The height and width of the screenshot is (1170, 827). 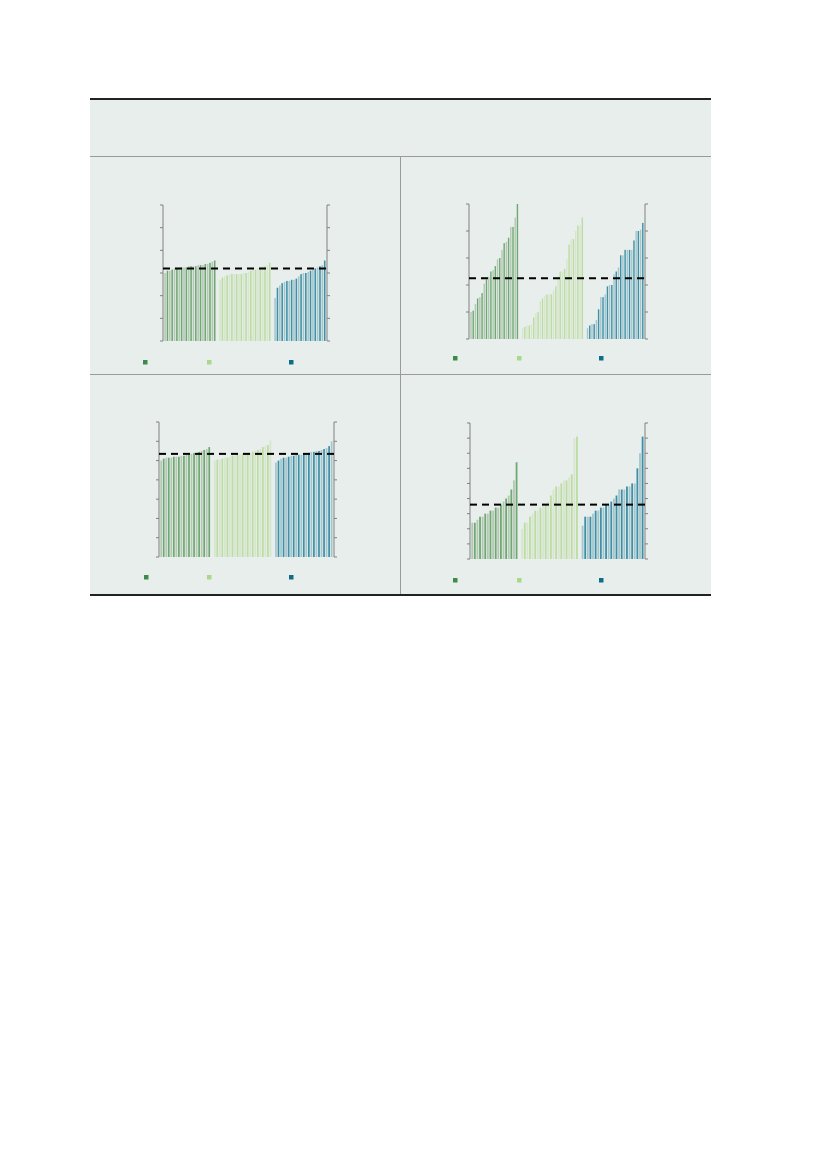 What do you see at coordinates (601, 580) in the screenshot?
I see `legend-swatch-group3` at bounding box center [601, 580].